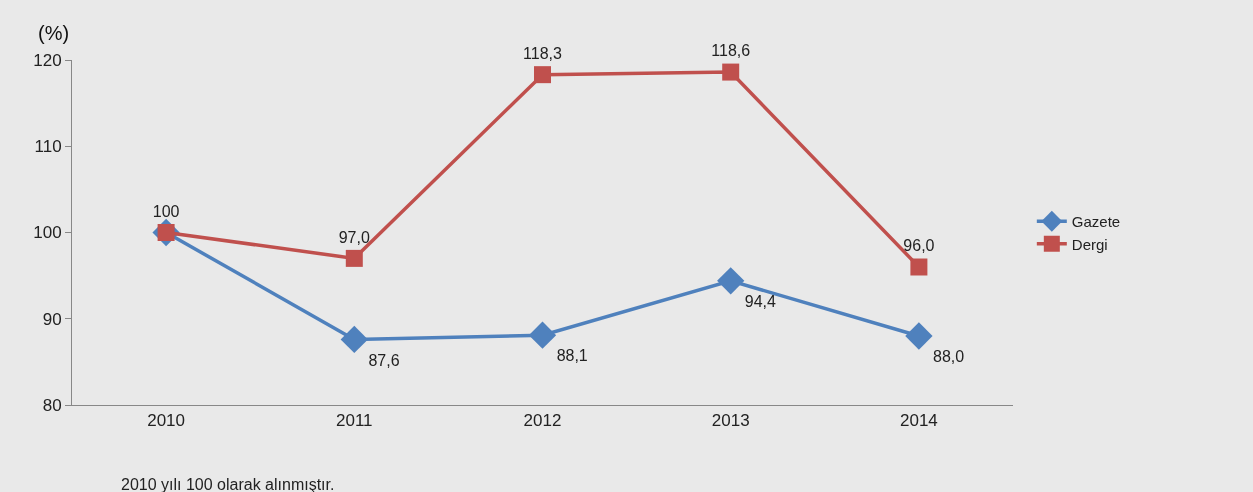 The image size is (1253, 492). What do you see at coordinates (48, 147) in the screenshot?
I see `y-tick-label: 110` at bounding box center [48, 147].